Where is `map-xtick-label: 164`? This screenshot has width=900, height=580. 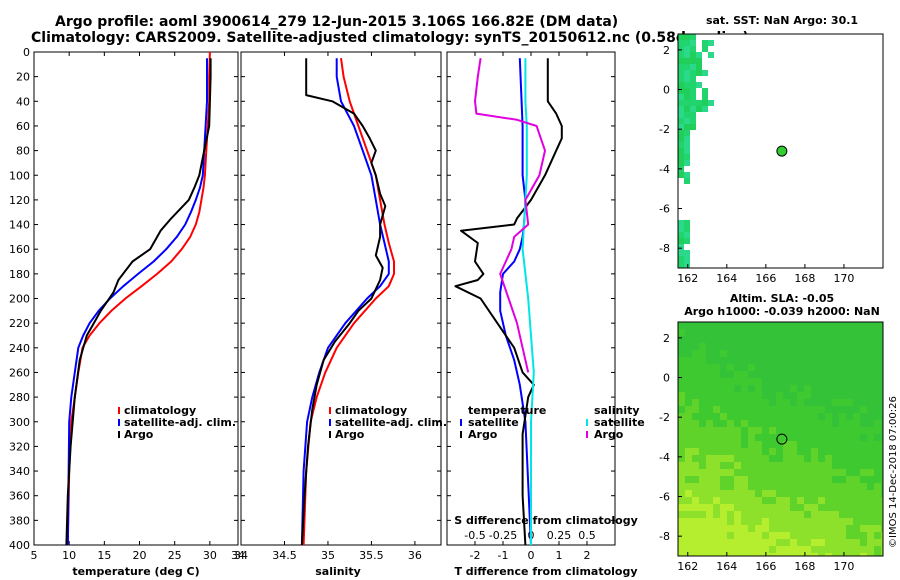 map-xtick-label: 164 is located at coordinates (726, 566).